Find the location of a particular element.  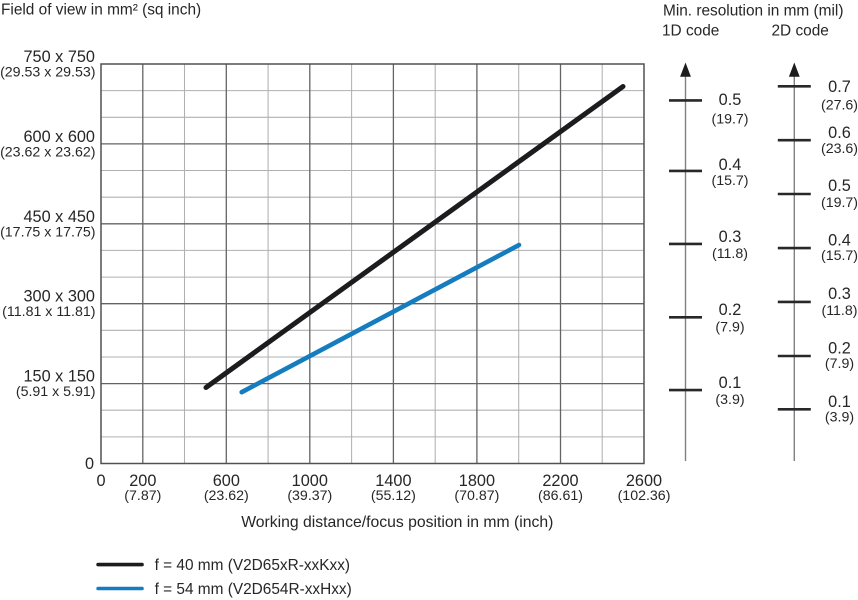

svg-text: f = 40 mm (V2D65xR-xxKxx) is located at coordinates (252, 565).